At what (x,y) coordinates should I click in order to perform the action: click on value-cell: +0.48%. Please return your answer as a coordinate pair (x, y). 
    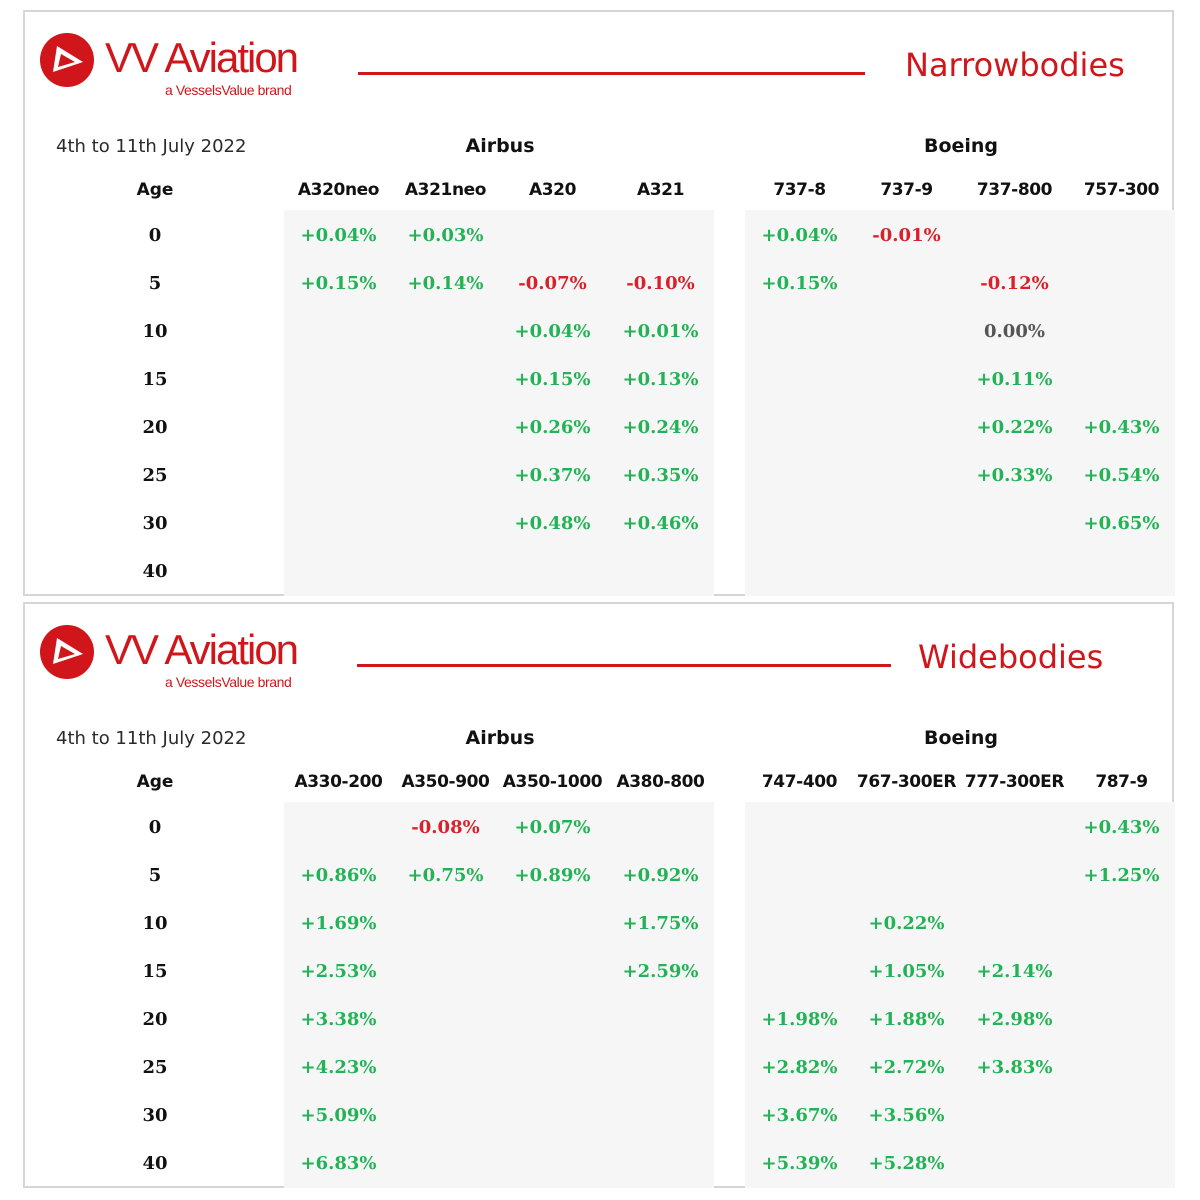
    Looking at the image, I should click on (552, 523).